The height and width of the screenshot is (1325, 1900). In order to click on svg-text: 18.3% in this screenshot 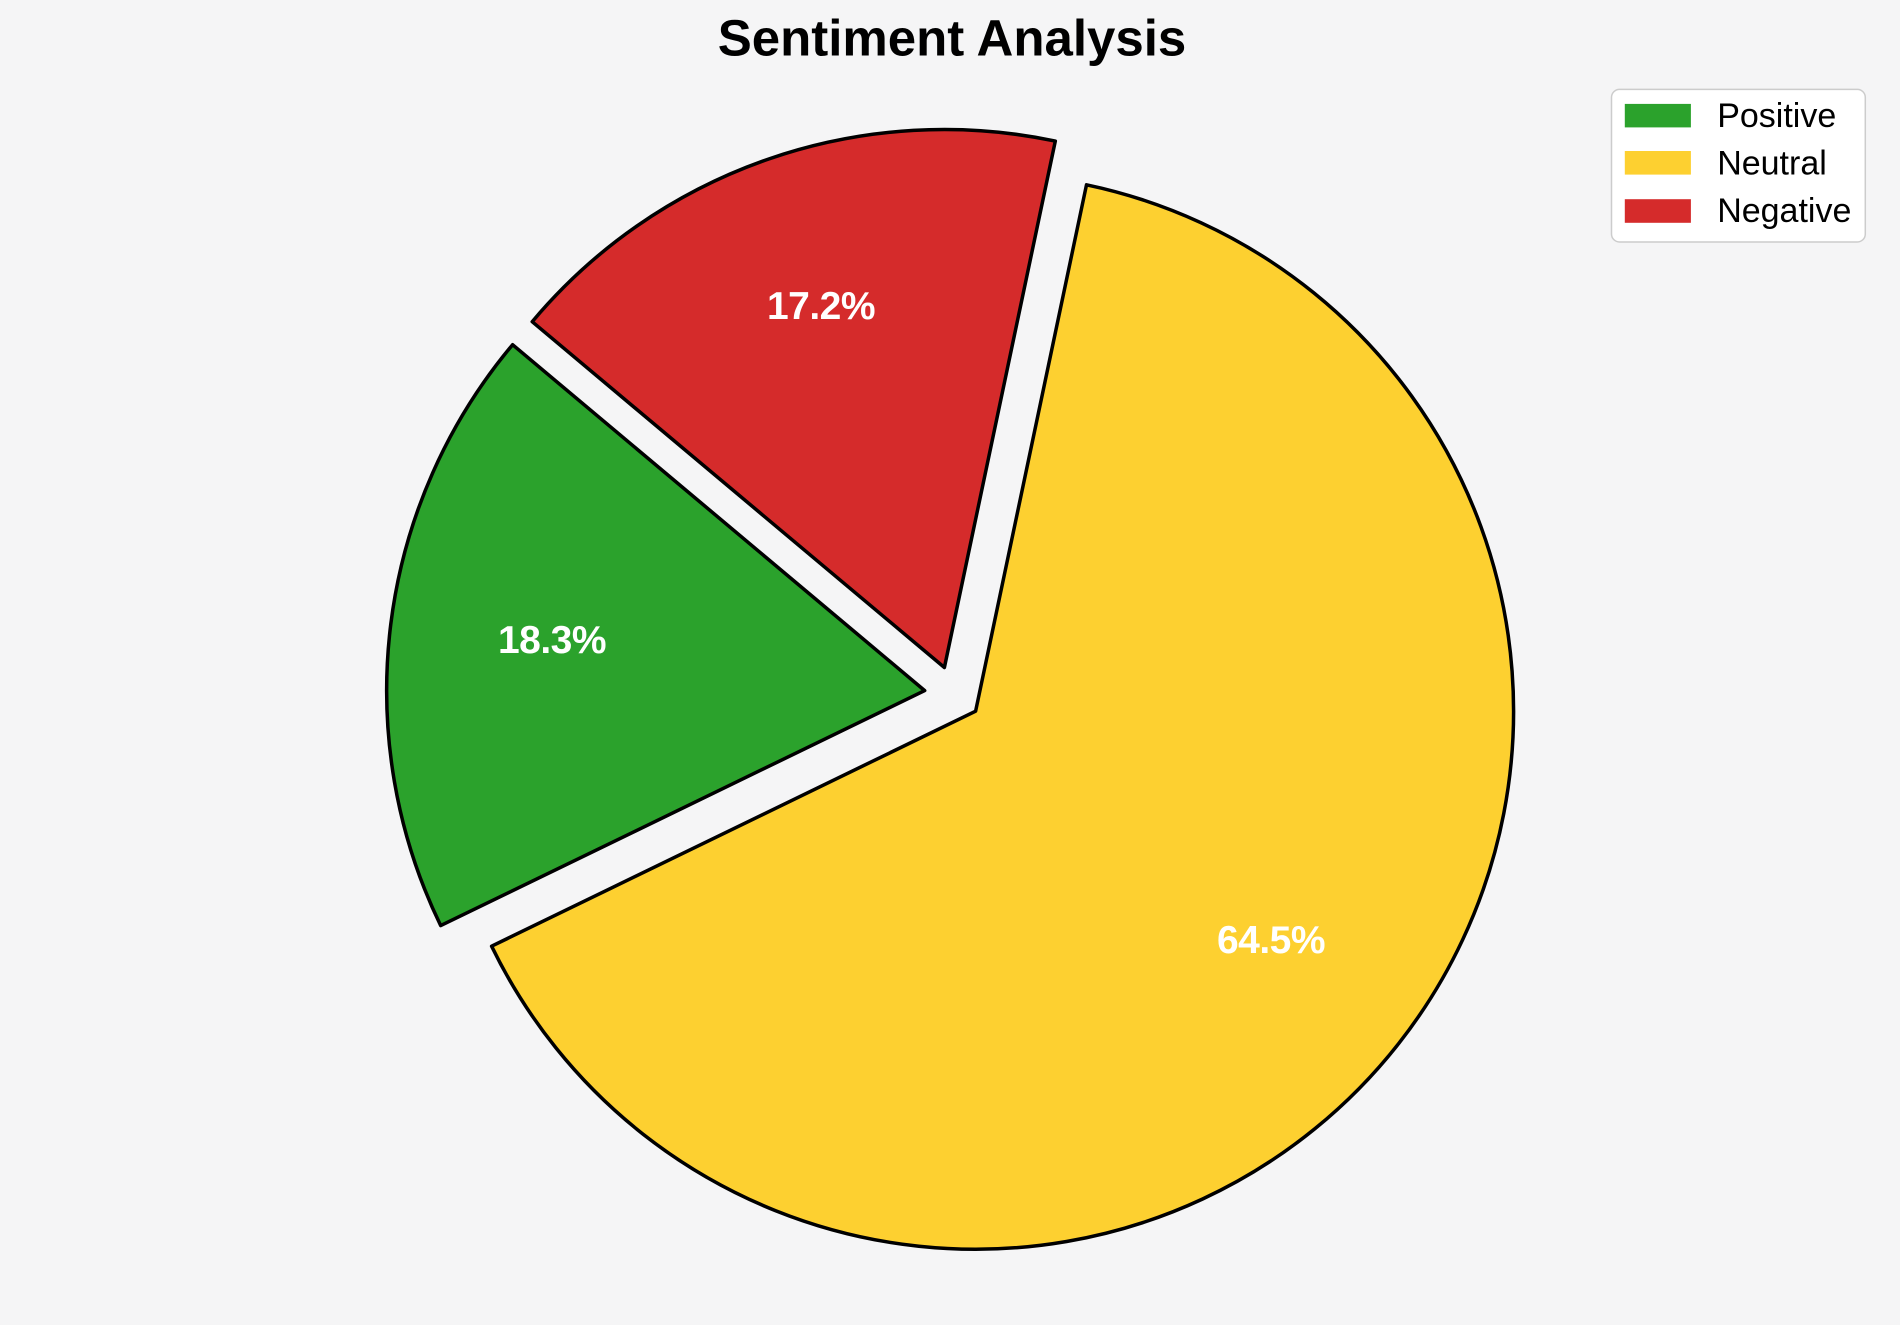, I will do `click(552, 640)`.